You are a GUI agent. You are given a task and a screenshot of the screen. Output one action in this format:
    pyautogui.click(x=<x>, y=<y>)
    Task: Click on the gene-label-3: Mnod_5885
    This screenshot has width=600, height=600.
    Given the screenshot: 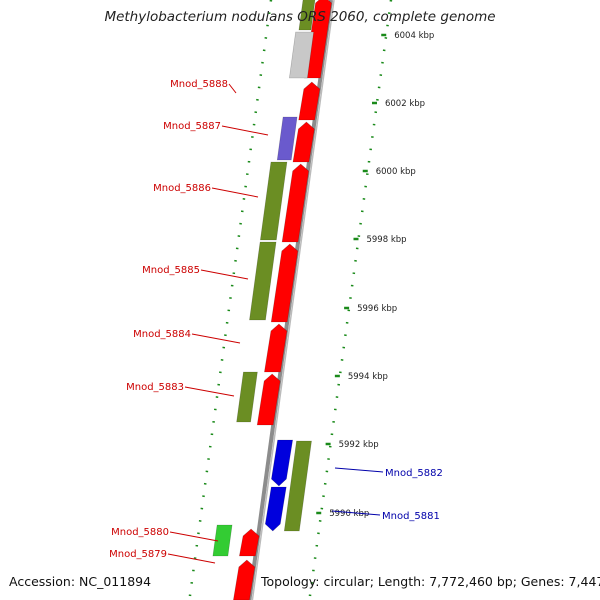 What is the action you would take?
    pyautogui.click(x=171, y=270)
    